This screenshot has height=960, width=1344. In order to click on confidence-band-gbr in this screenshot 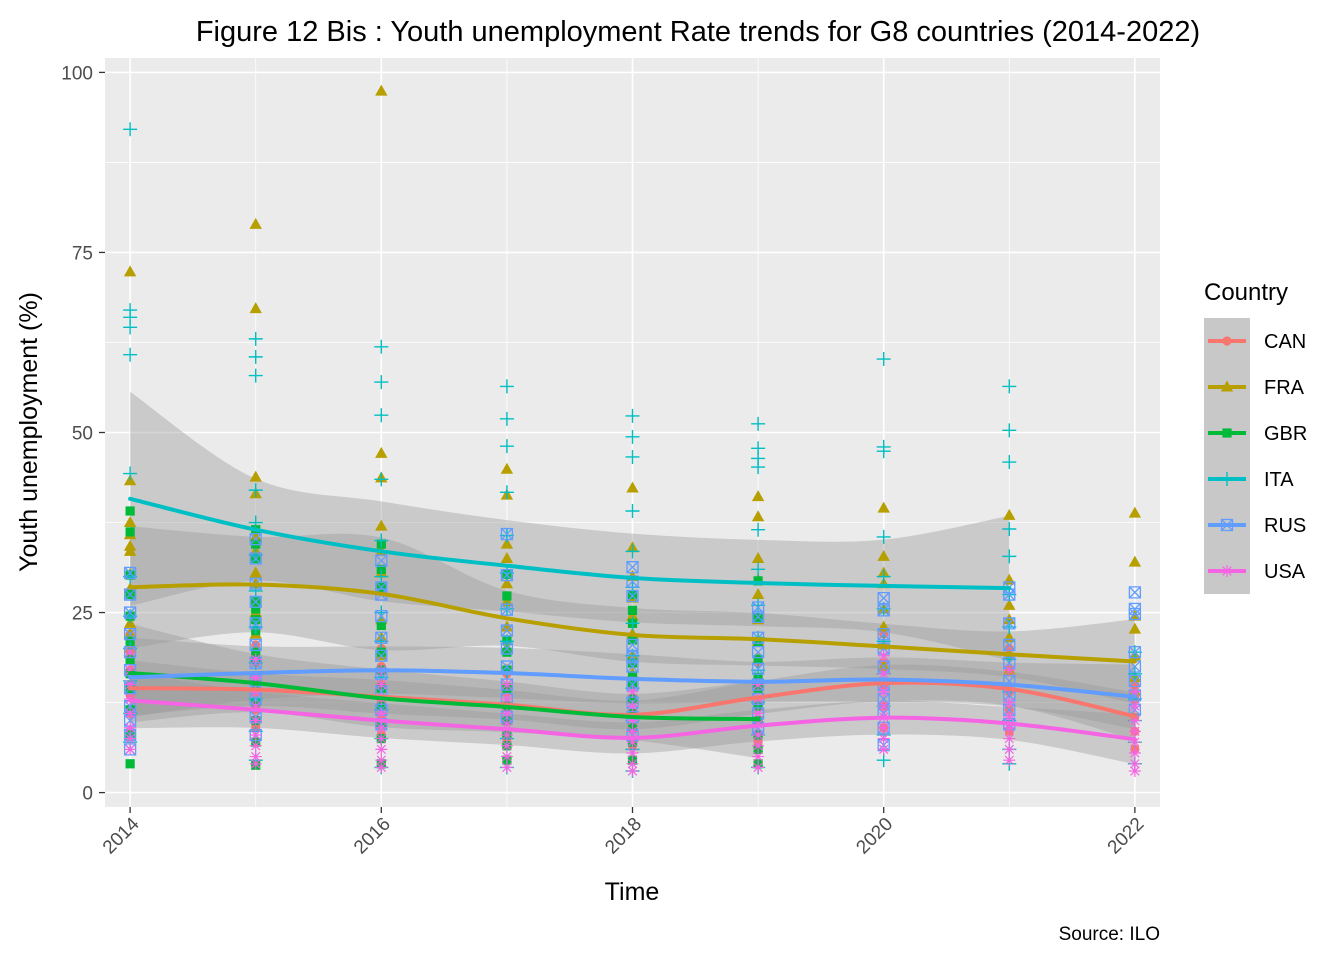, I will do `click(444, 691)`.